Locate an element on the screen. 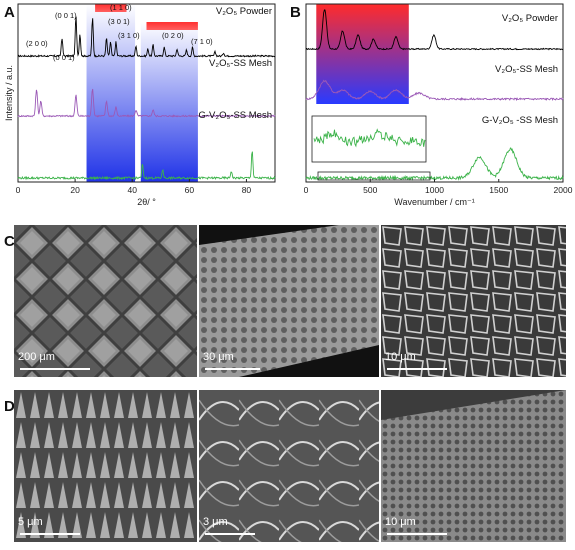 Image resolution: width=575 pixels, height=550 pixels. x-tick-label: 80 is located at coordinates (247, 190).